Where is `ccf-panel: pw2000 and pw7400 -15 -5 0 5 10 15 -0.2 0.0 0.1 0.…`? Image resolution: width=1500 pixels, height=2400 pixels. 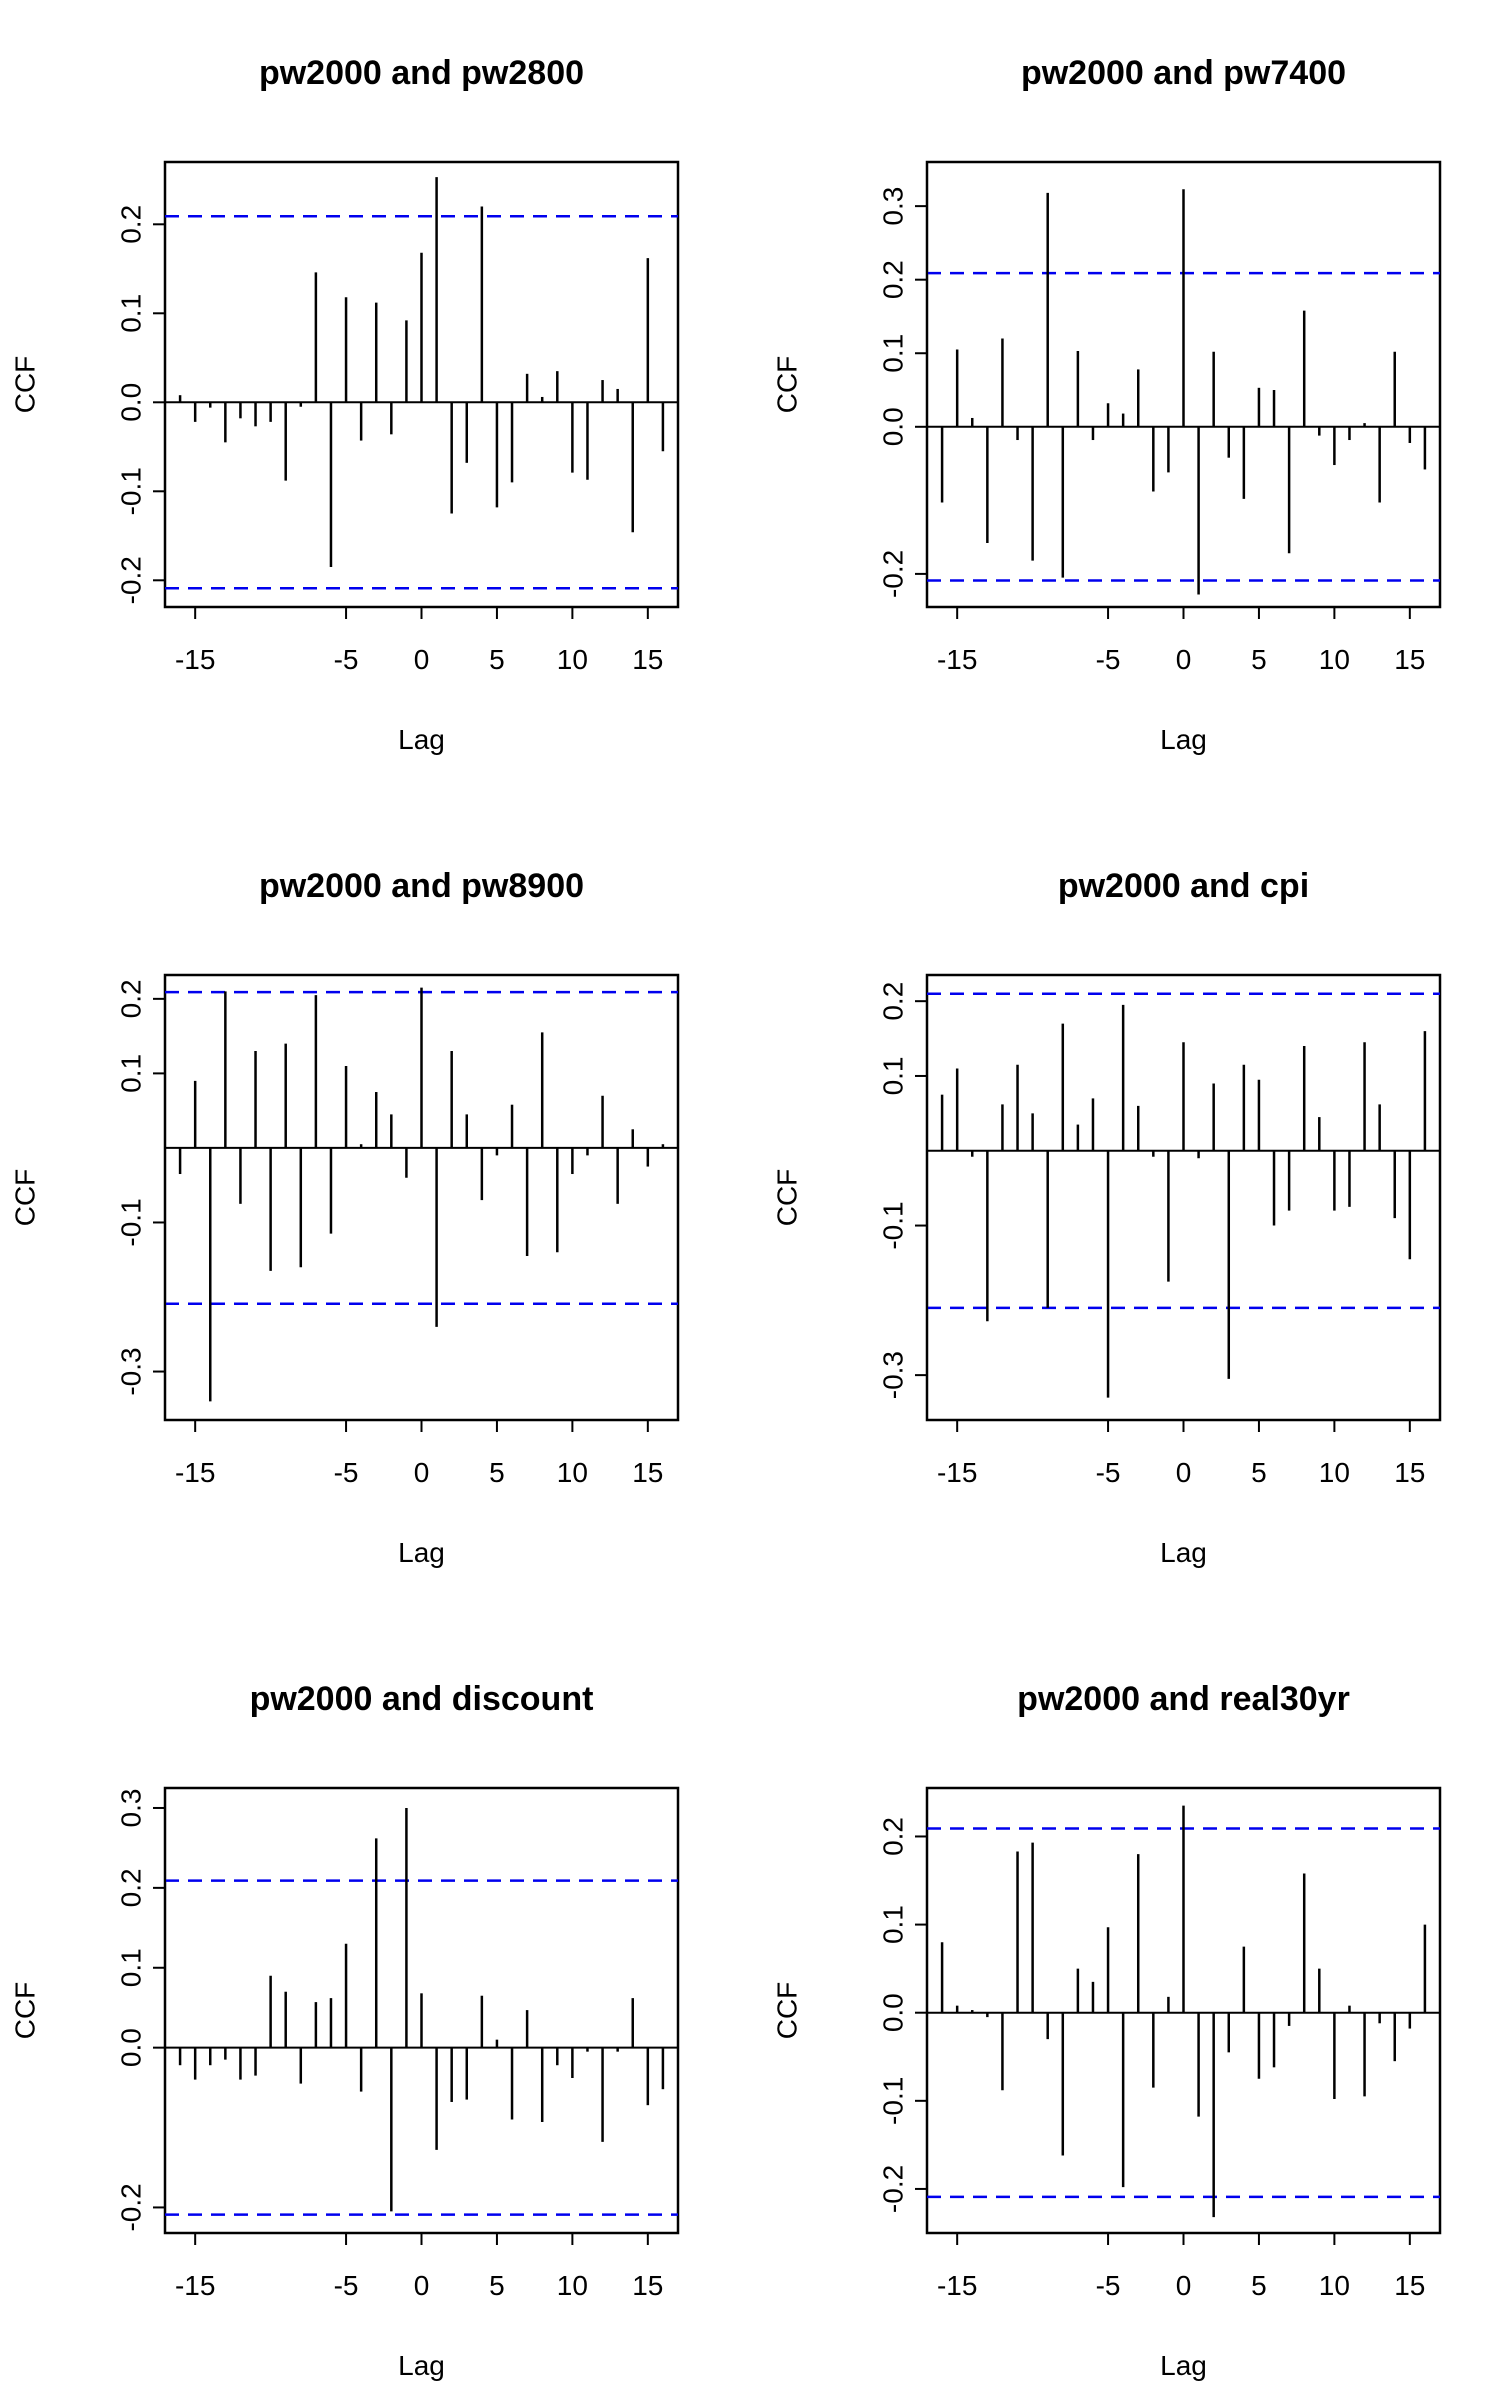 ccf-panel: pw2000 and pw7400 -15 -5 0 5 10 15 -0.2 0.0 0.1 0.… is located at coordinates (1107, 404).